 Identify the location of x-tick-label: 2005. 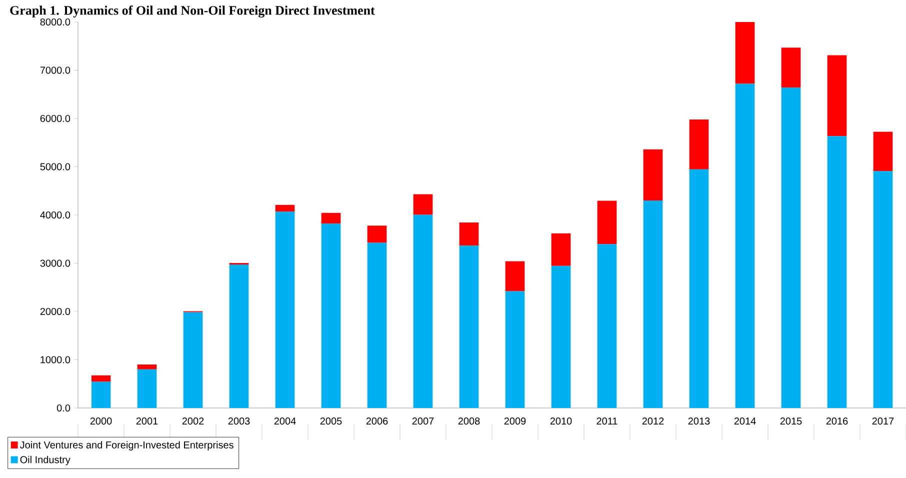
(331, 421).